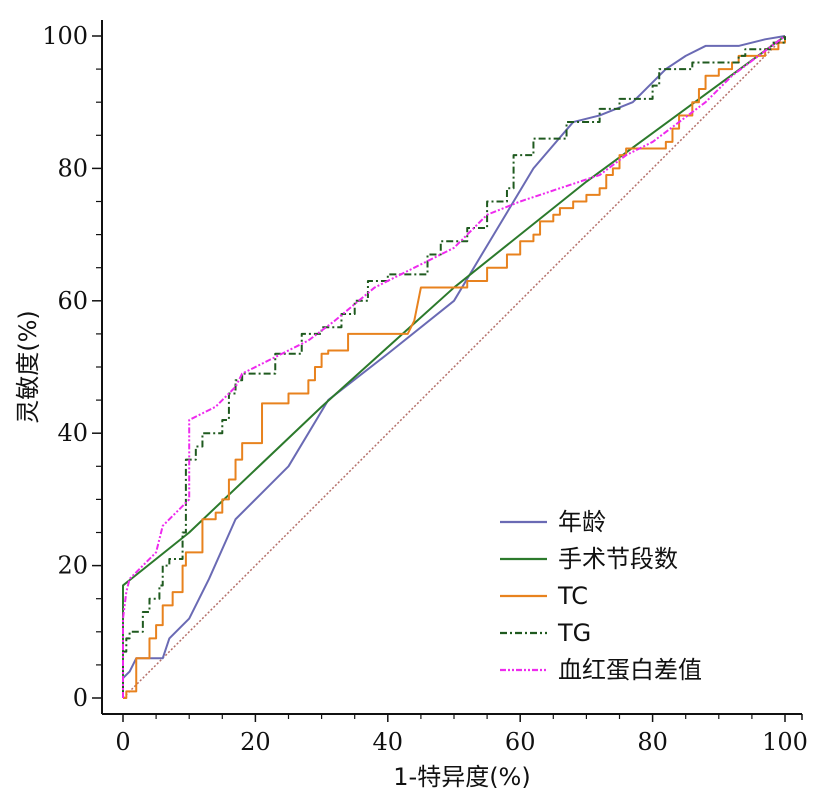  What do you see at coordinates (80, 698) in the screenshot?
I see `y-tick-label: 0` at bounding box center [80, 698].